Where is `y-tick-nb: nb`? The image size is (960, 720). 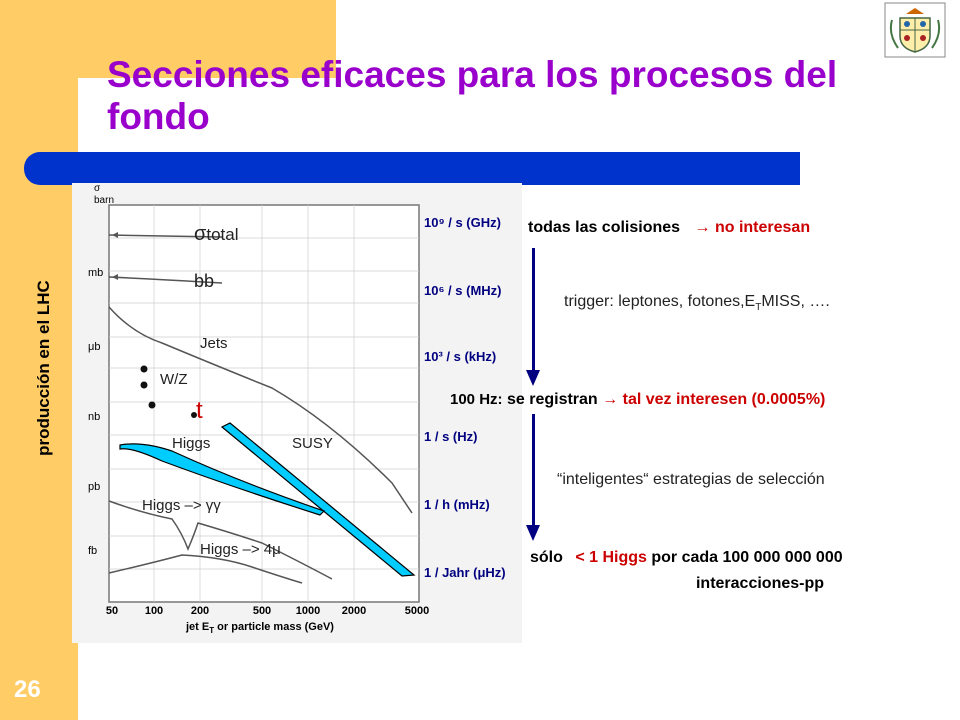 y-tick-nb: nb is located at coordinates (94, 417).